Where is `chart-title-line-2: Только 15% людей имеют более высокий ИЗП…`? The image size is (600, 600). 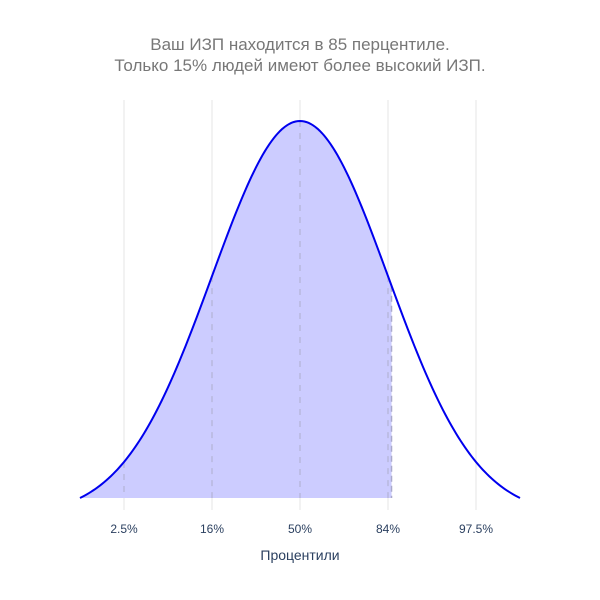
chart-title-line-2: Только 15% людей имеют более высокий ИЗП… is located at coordinates (300, 65).